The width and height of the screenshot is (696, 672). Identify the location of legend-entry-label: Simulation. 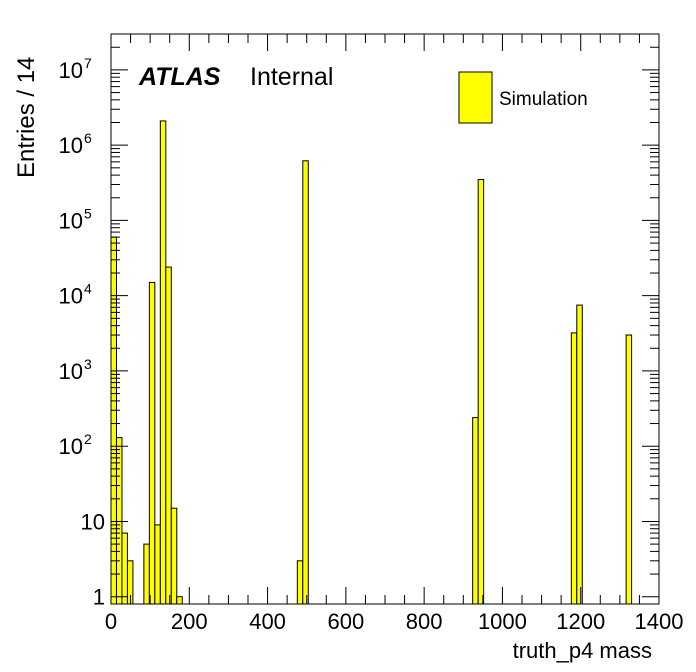
(543, 99).